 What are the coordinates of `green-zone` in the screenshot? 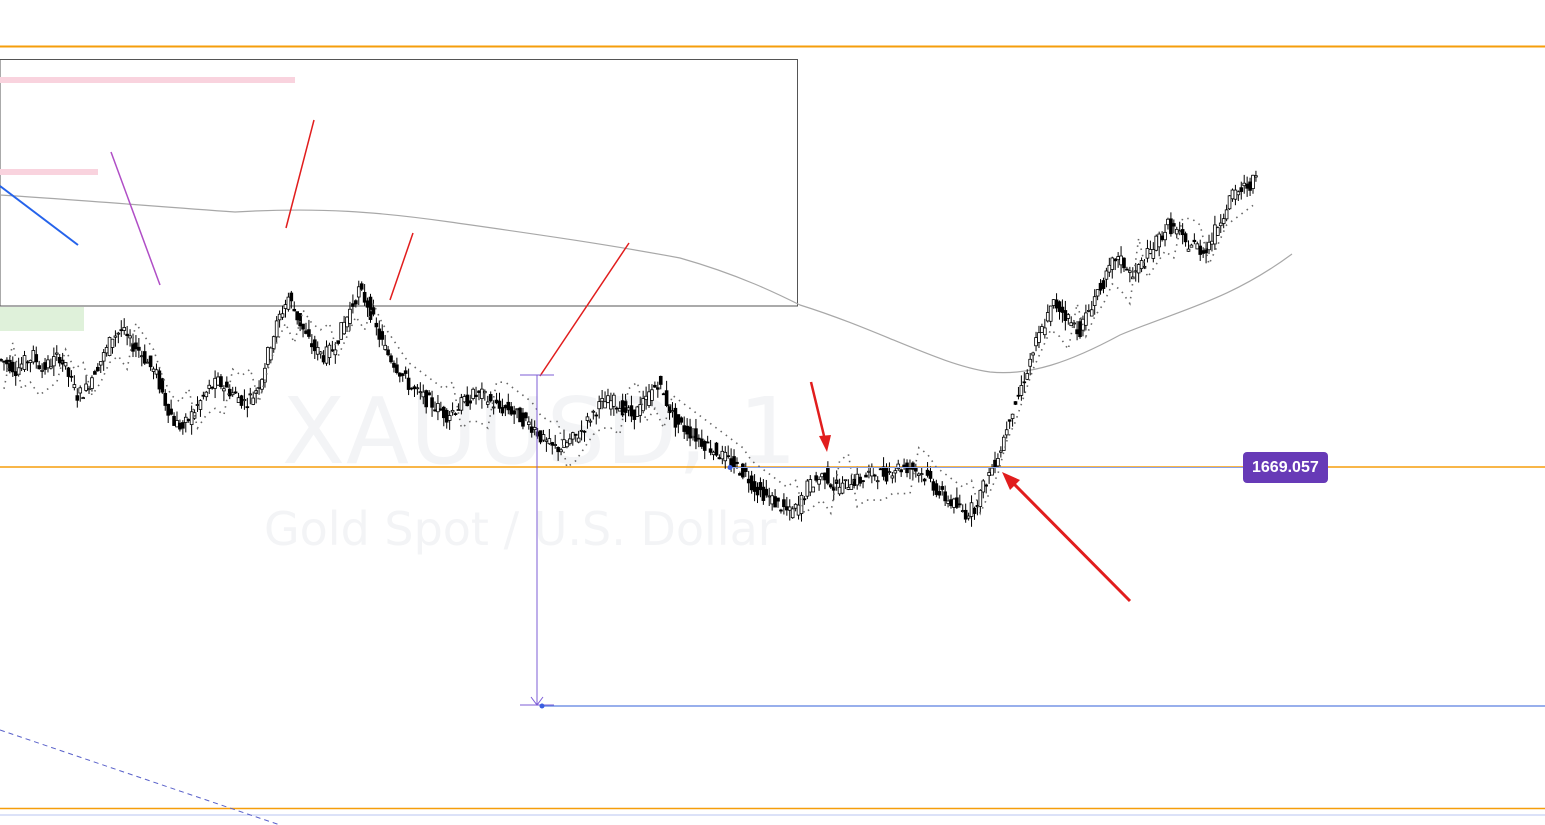 It's located at (42, 319).